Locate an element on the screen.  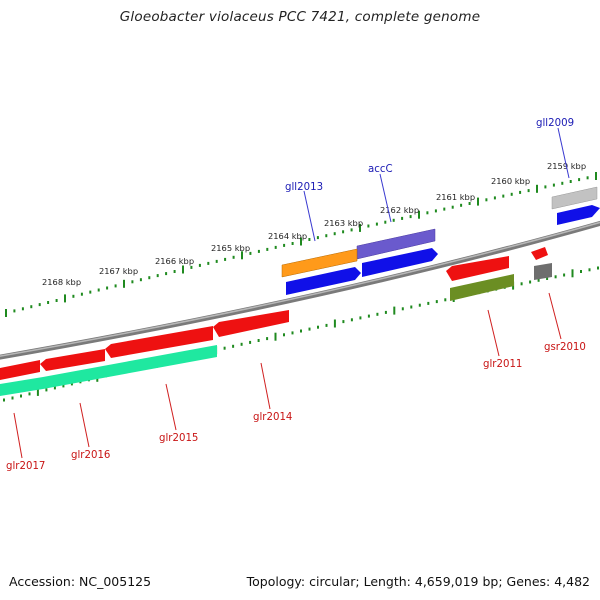
cds-gll2013 is located at coordinates (323, 281).